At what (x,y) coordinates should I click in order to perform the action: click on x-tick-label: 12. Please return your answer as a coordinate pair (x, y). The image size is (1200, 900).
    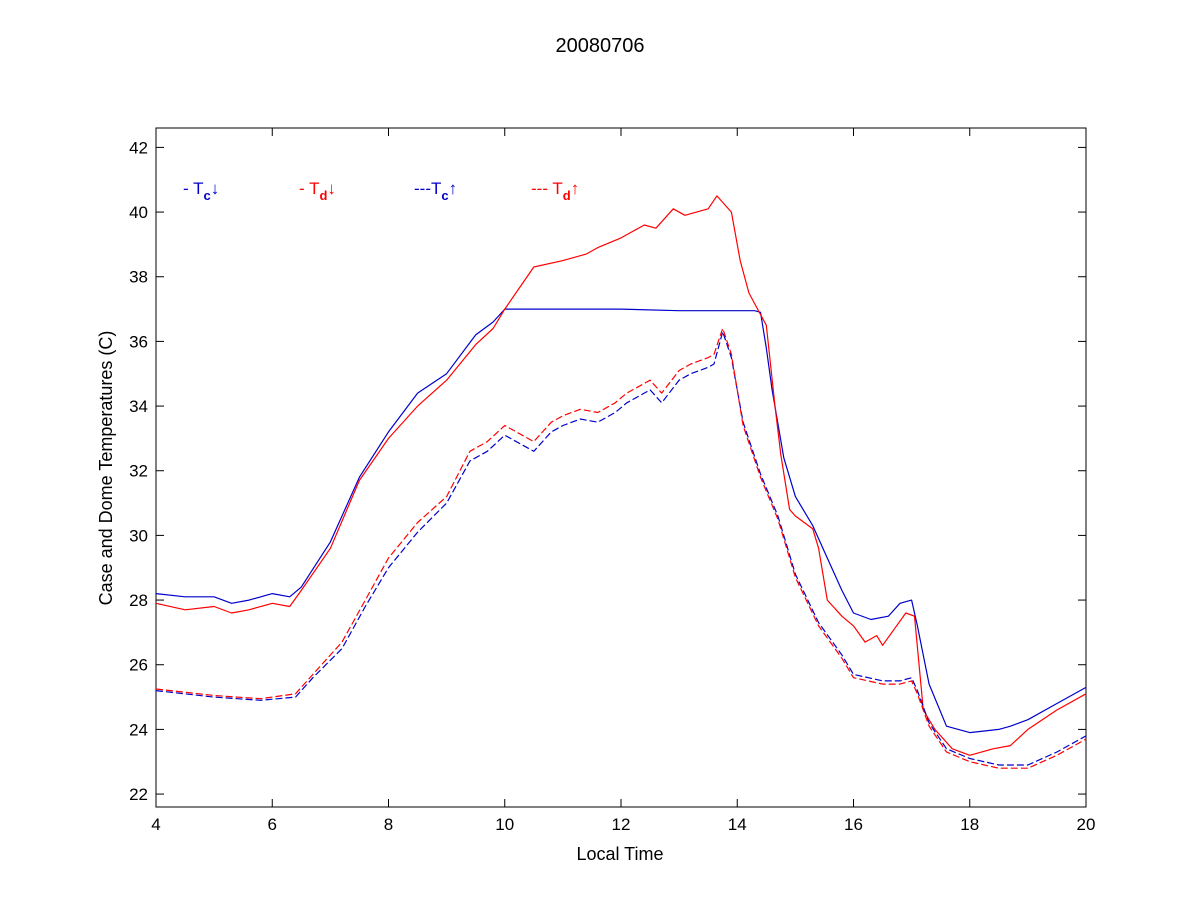
    Looking at the image, I should click on (621, 824).